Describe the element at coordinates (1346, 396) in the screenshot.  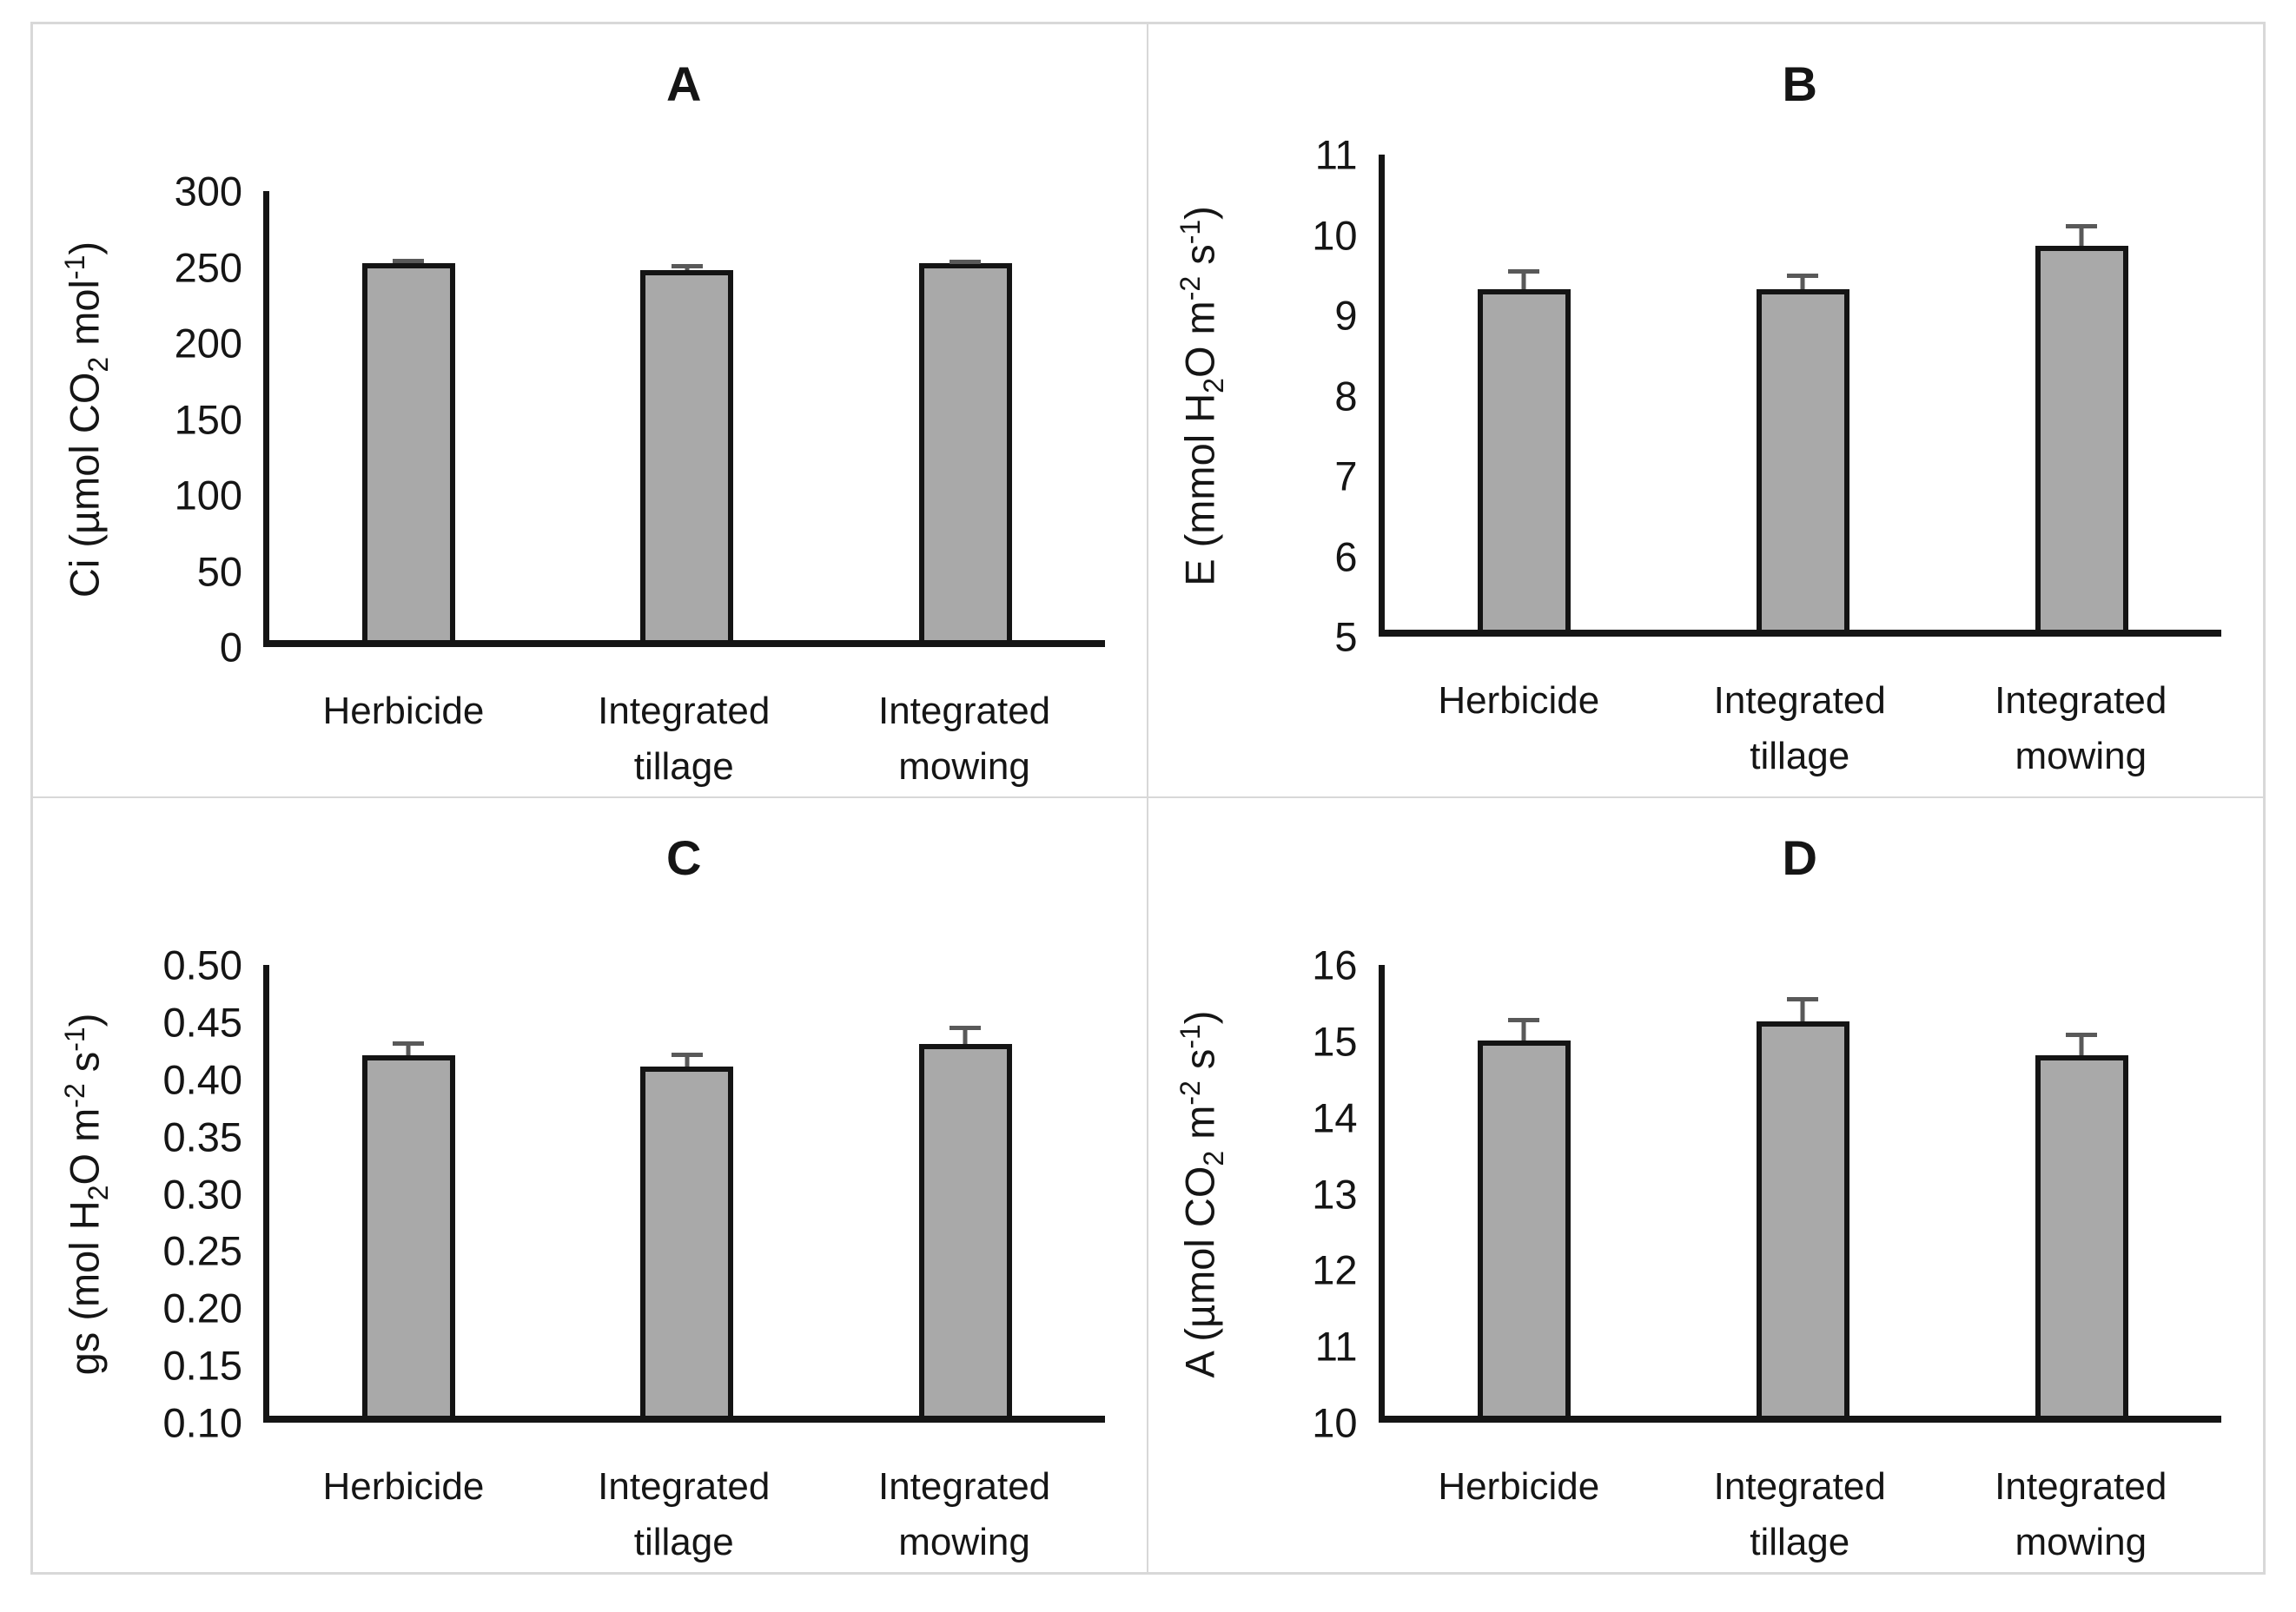
I see `y-tick-label: 8` at that location.